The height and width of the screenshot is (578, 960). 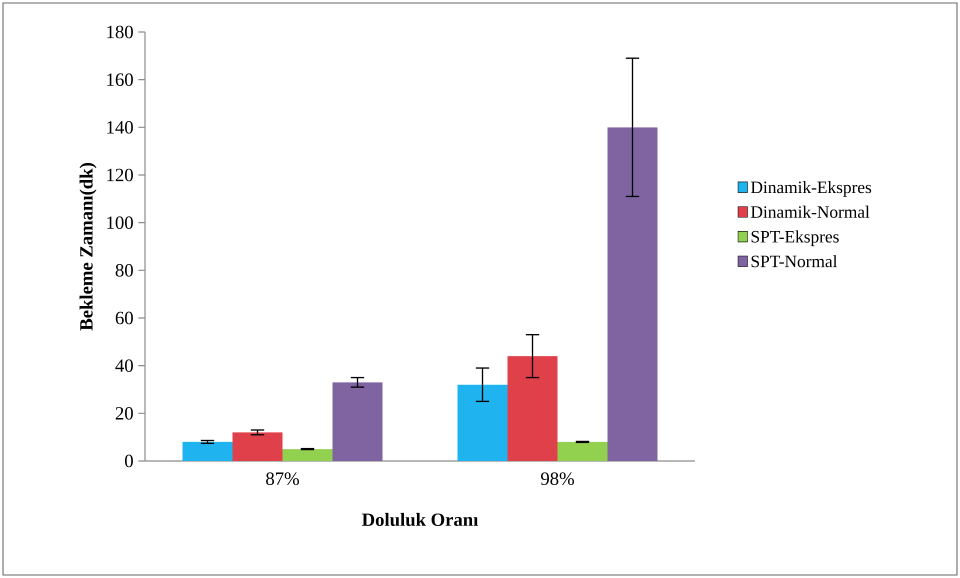 I want to click on y-tick-label: 60, so click(x=124, y=318).